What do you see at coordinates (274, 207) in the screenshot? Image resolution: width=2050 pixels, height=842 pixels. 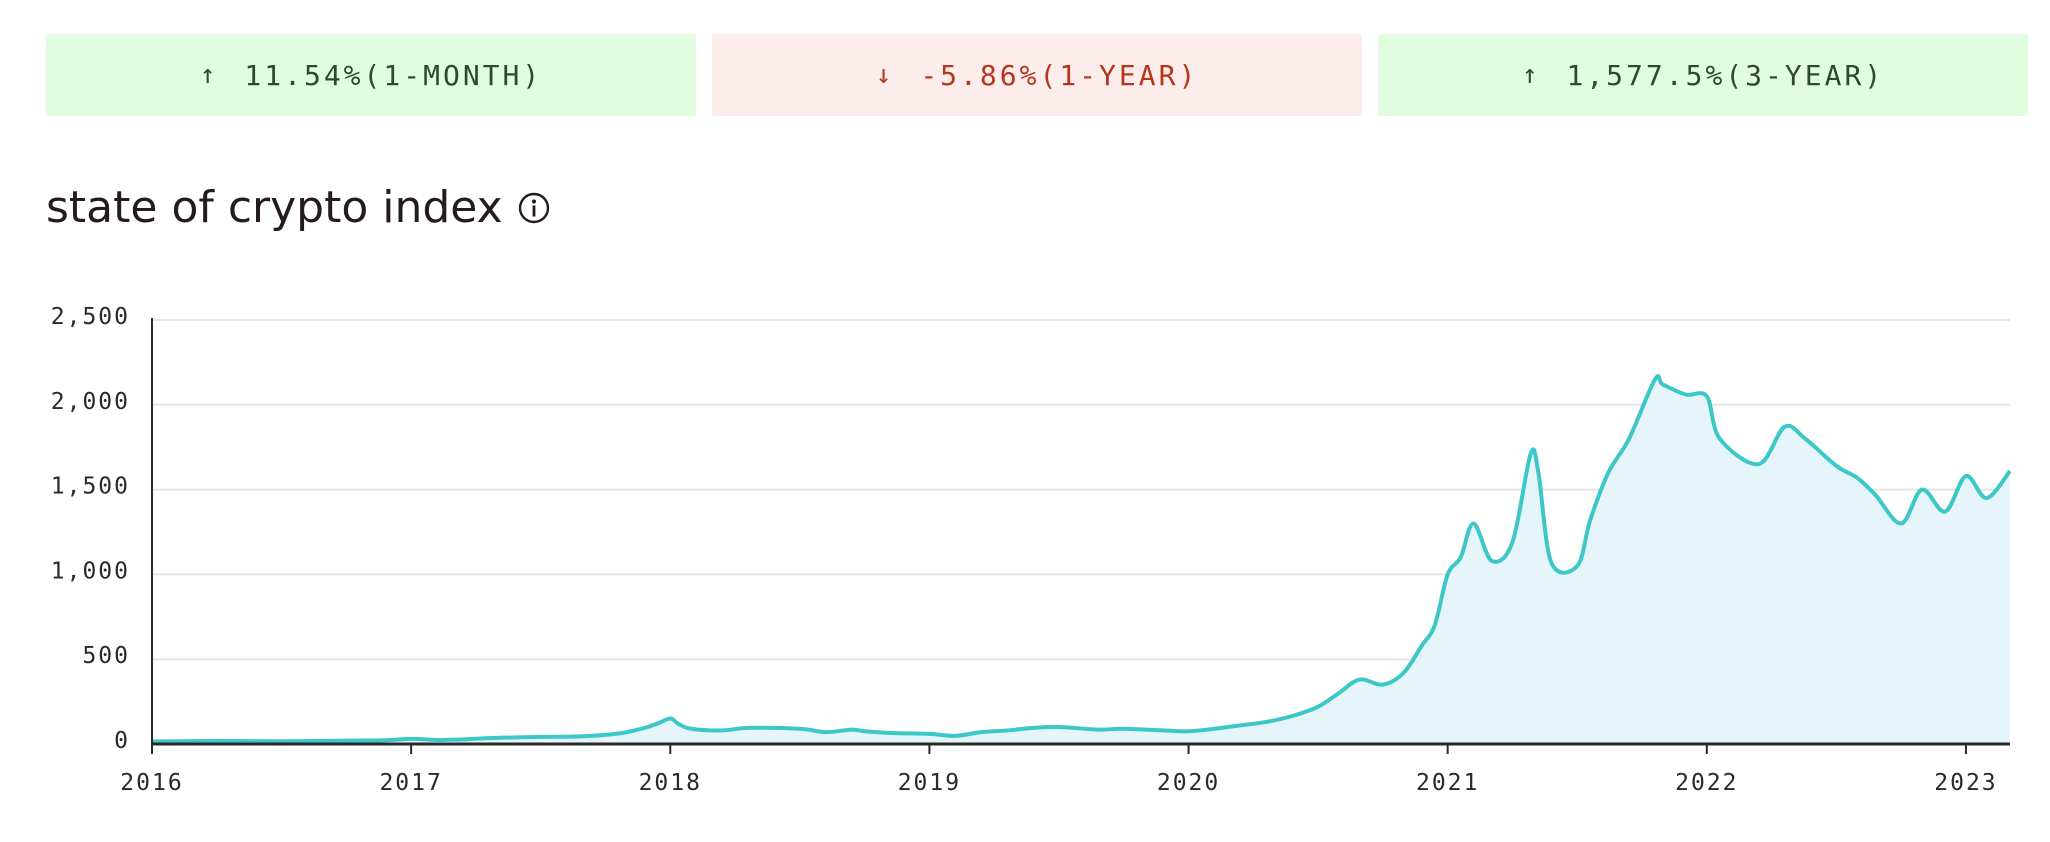 I see `chart-title: state of crypto index` at bounding box center [274, 207].